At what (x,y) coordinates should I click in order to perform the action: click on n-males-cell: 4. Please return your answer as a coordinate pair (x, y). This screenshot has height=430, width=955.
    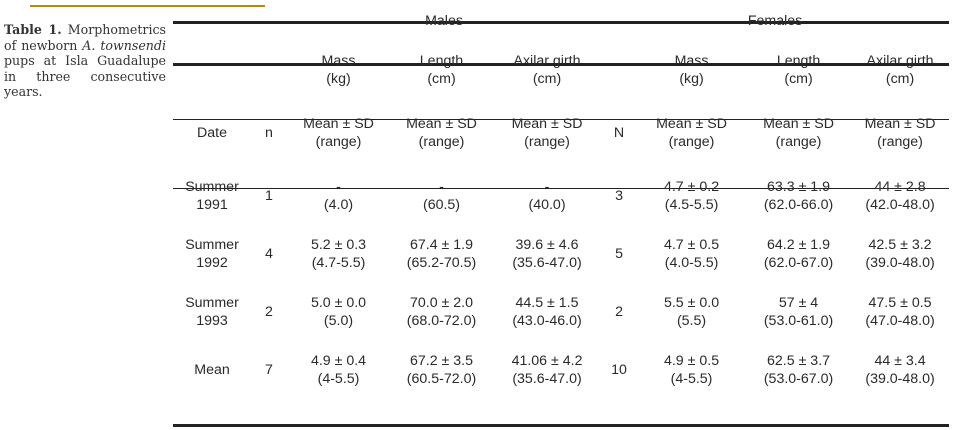
    Looking at the image, I should click on (269, 254).